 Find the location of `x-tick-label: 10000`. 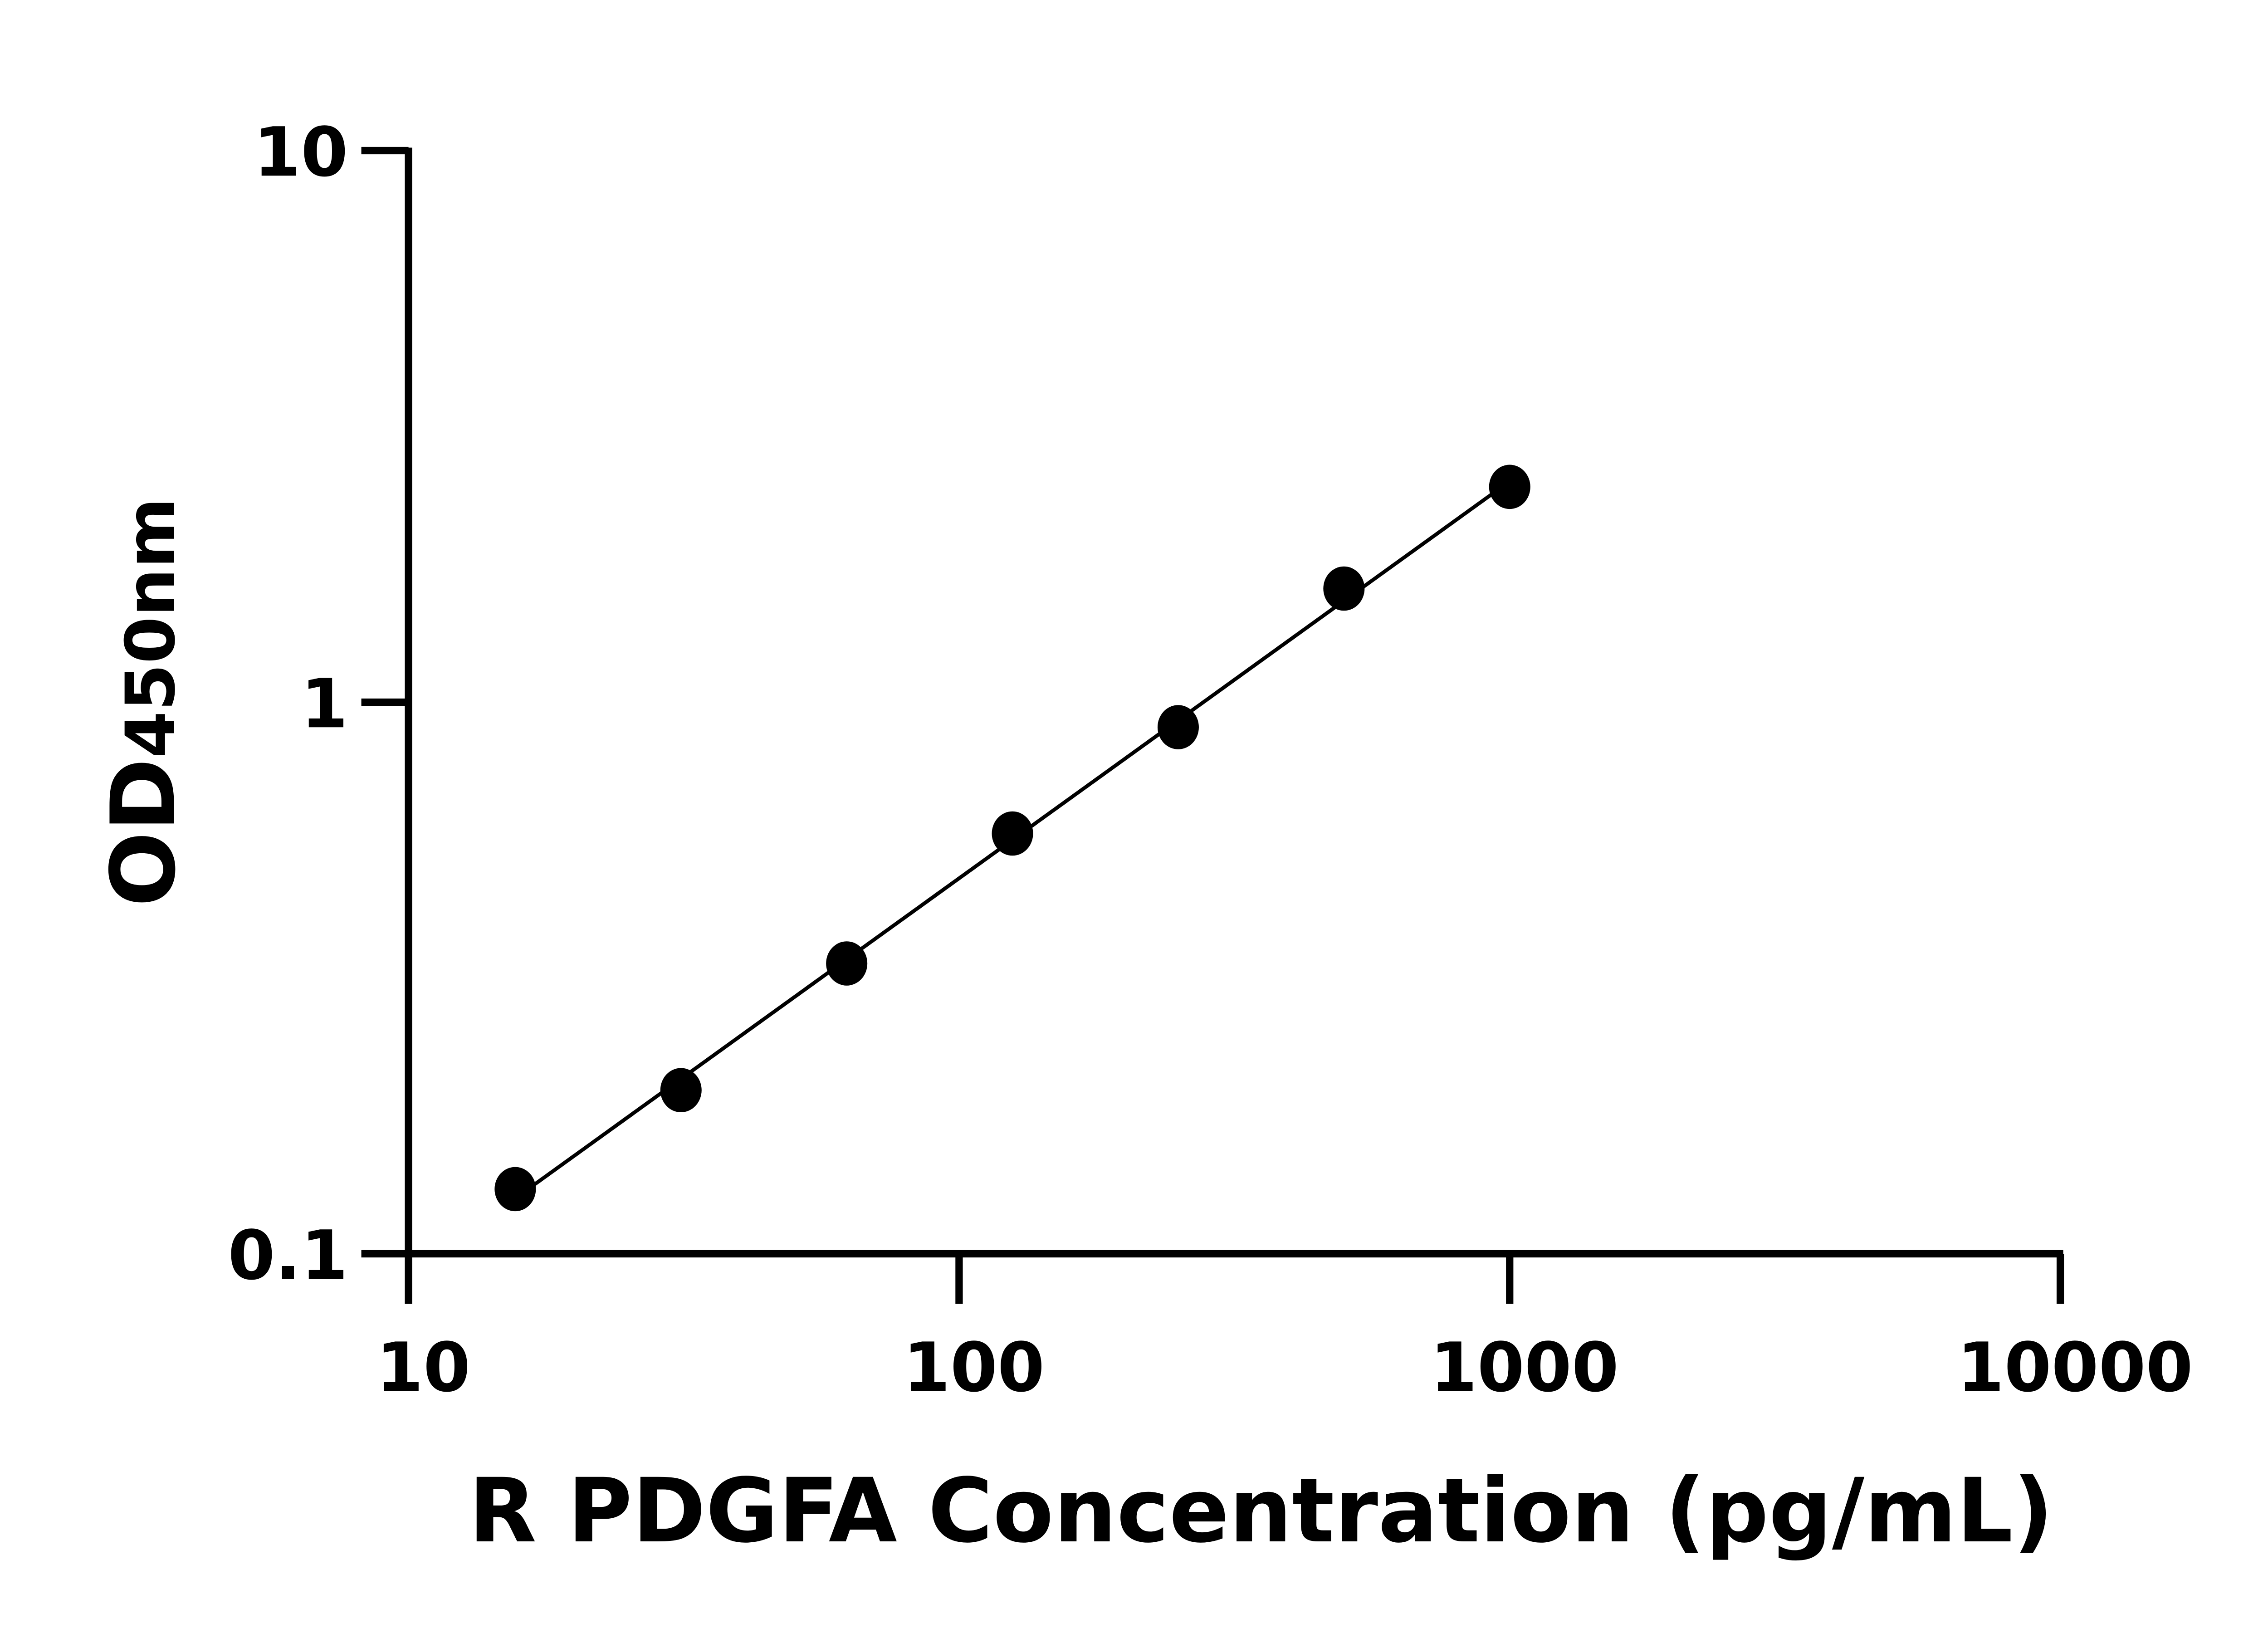

x-tick-label: 10000 is located at coordinates (2075, 1367).